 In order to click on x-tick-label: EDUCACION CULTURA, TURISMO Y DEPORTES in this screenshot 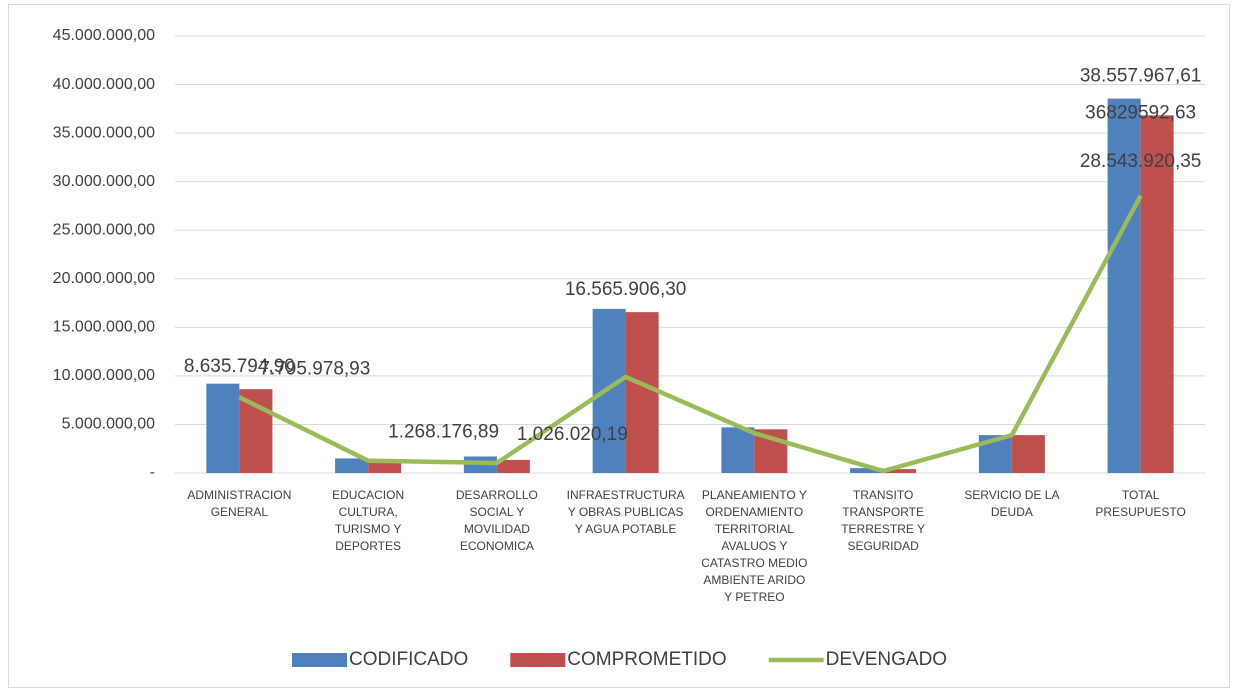, I will do `click(368, 520)`.